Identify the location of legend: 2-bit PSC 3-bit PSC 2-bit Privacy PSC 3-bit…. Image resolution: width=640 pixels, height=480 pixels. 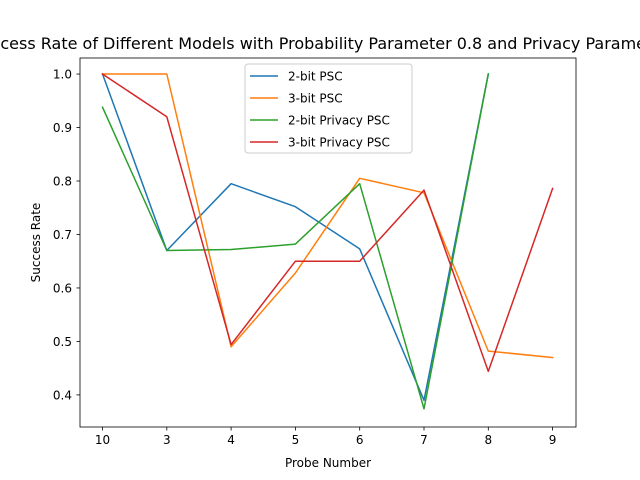
(328, 108).